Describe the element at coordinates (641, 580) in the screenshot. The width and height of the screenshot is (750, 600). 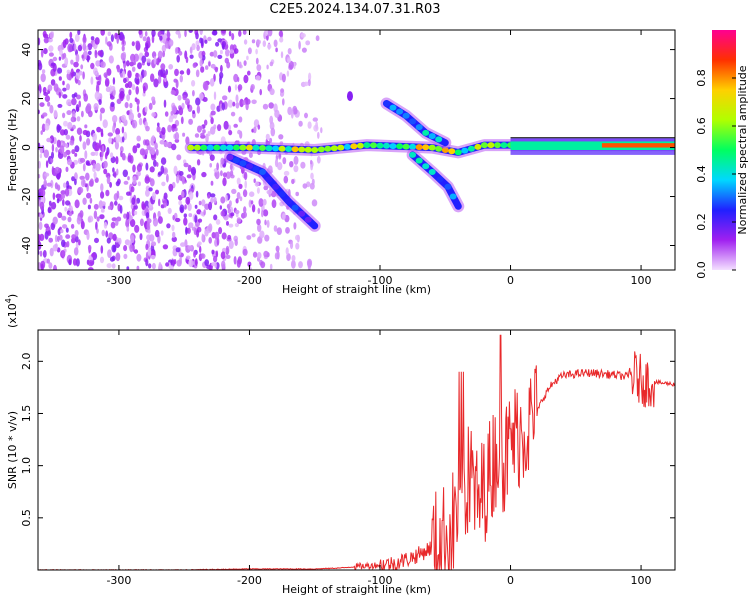
I see `x-tick-label: 100` at that location.